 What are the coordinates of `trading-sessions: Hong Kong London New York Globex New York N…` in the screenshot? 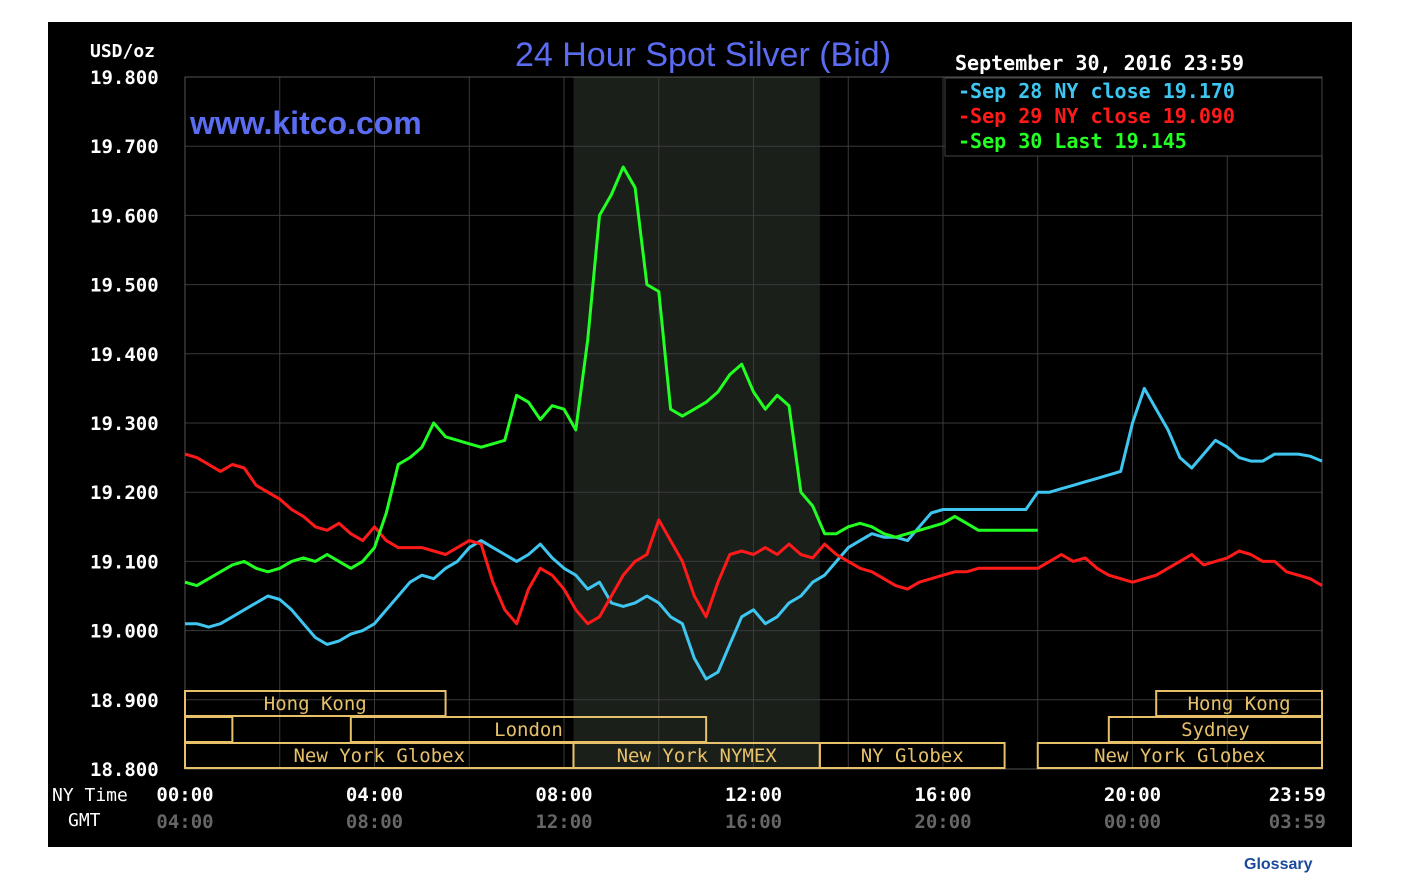 It's located at (753, 729).